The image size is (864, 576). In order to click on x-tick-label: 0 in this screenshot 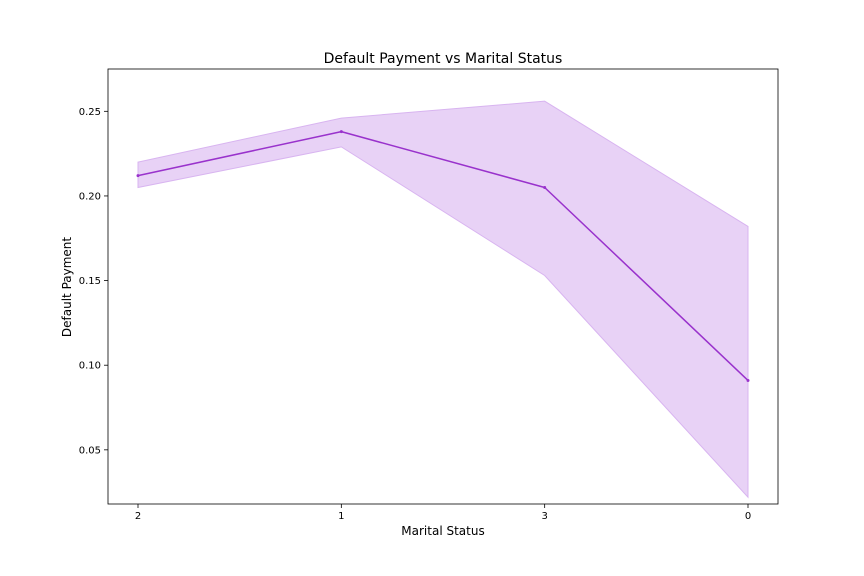, I will do `click(748, 516)`.